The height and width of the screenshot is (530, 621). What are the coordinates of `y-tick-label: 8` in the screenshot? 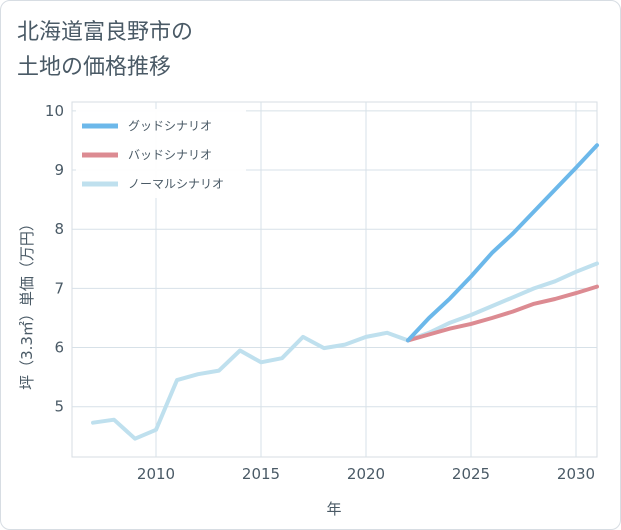 It's located at (59, 229).